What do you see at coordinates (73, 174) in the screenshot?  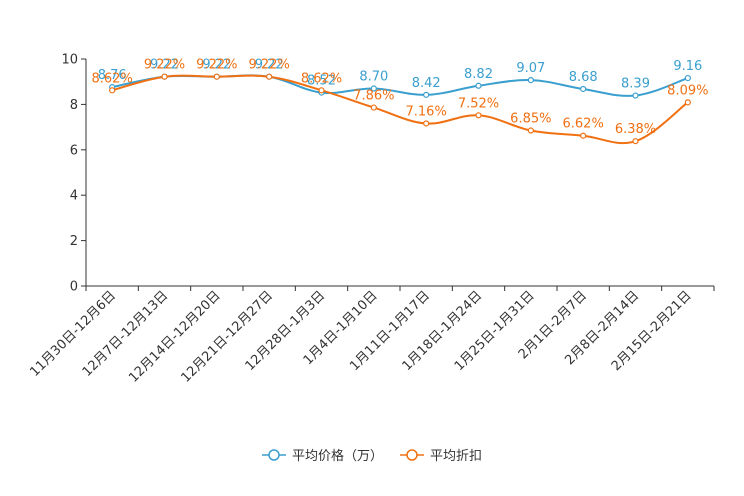 I see `y-axis-ticks: 0 2 4 6 8 10` at bounding box center [73, 174].